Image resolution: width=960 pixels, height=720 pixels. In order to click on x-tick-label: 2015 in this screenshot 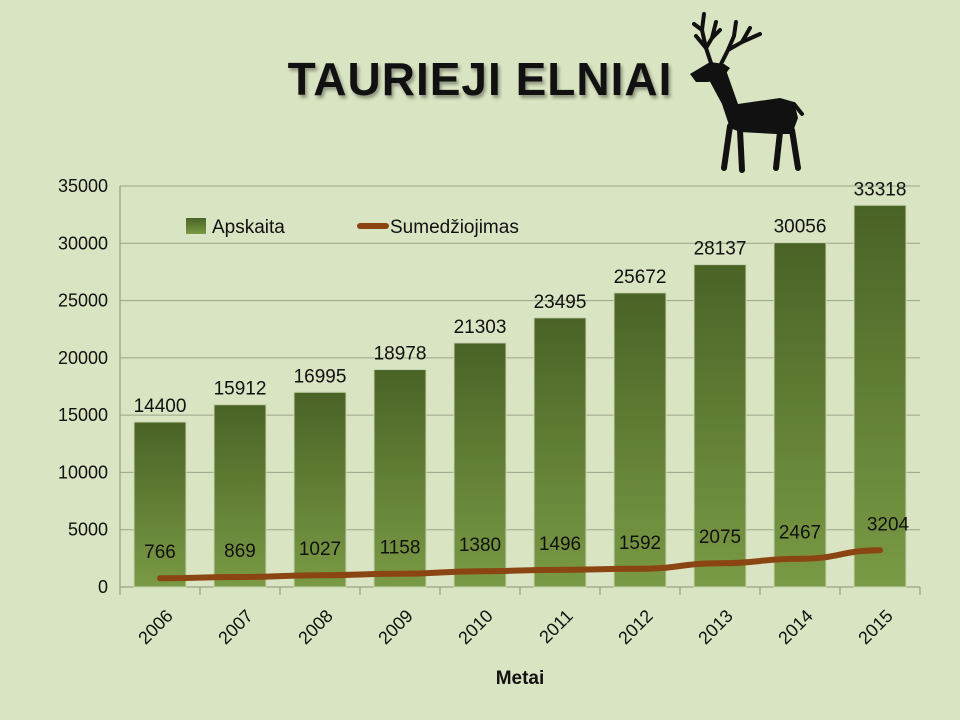, I will do `click(875, 627)`.